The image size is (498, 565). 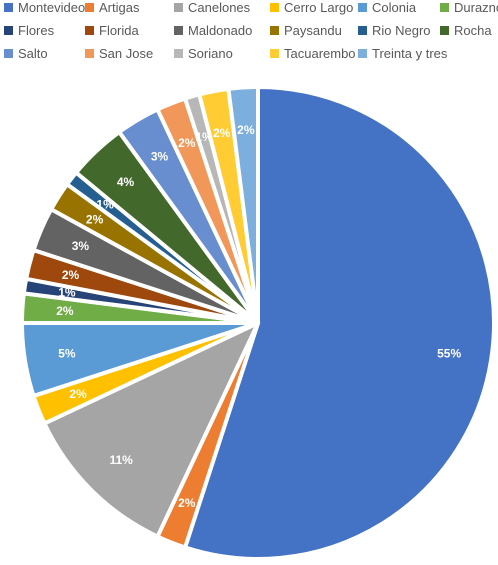 What do you see at coordinates (410, 53) in the screenshot?
I see `legend-label: Treinta y tres` at bounding box center [410, 53].